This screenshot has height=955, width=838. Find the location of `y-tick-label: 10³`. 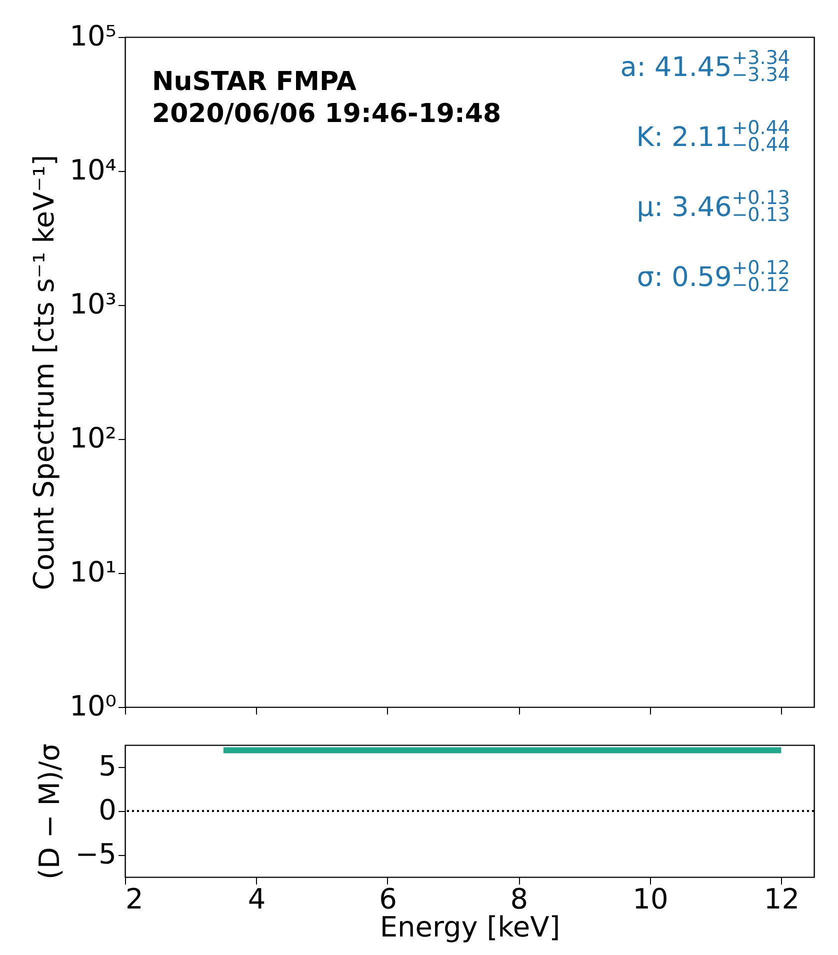

y-tick-label: 10³ is located at coordinates (93, 304).